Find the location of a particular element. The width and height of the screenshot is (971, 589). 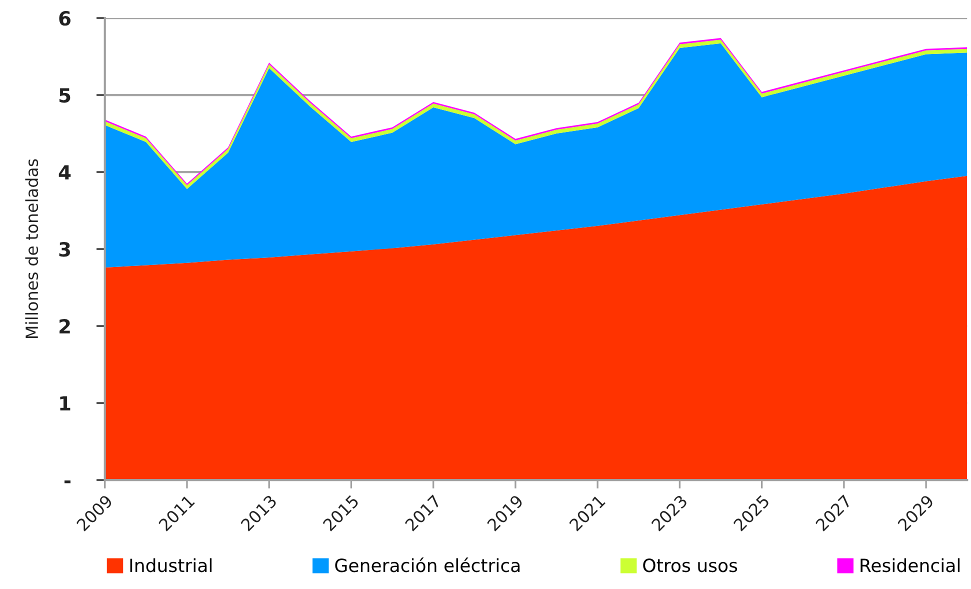

legend-label: Generación eléctrica is located at coordinates (427, 565).